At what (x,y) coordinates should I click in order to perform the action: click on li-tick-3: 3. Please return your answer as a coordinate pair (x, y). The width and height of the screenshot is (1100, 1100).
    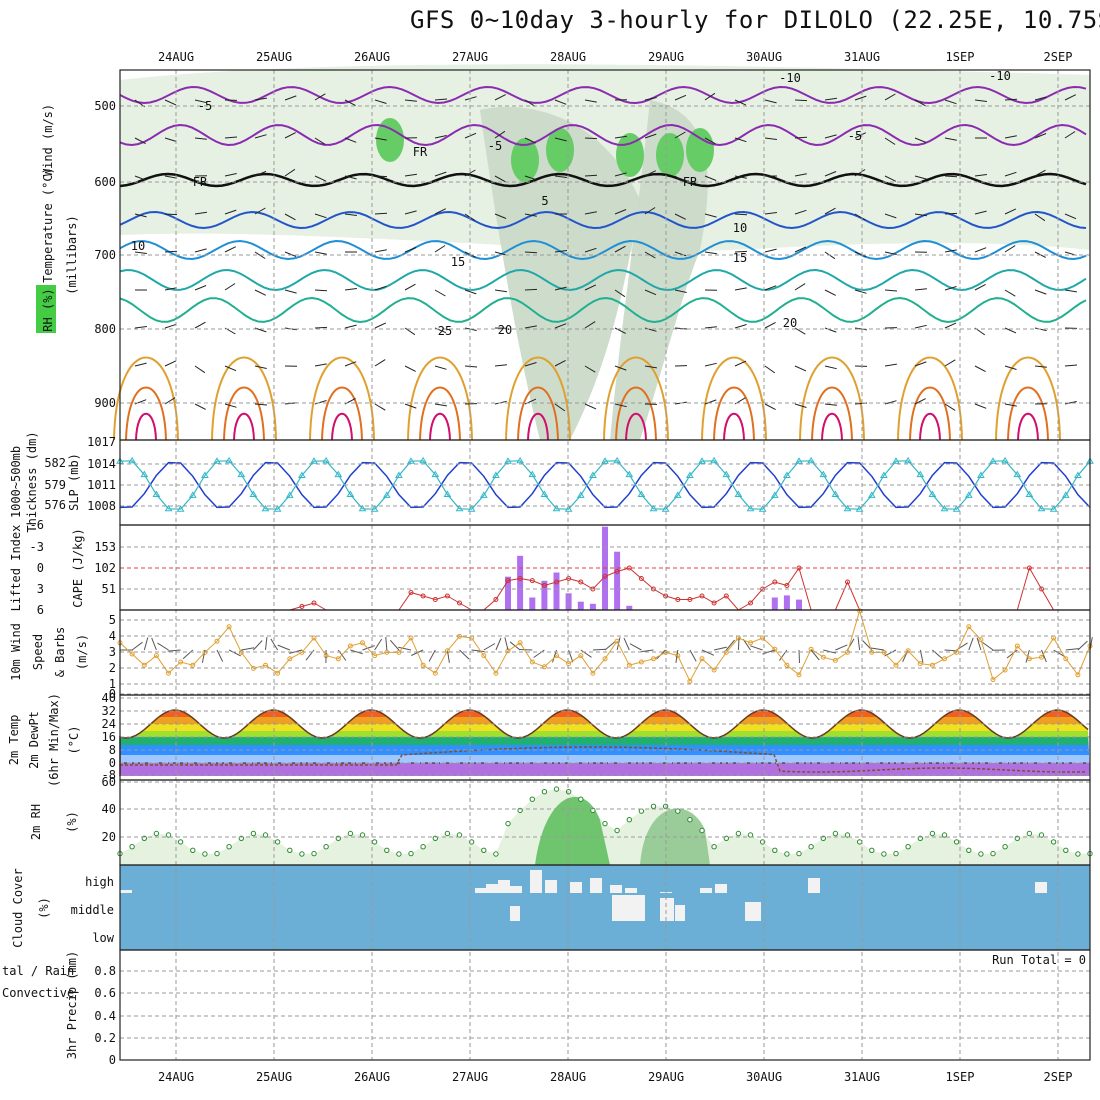
    Looking at the image, I should click on (40, 589).